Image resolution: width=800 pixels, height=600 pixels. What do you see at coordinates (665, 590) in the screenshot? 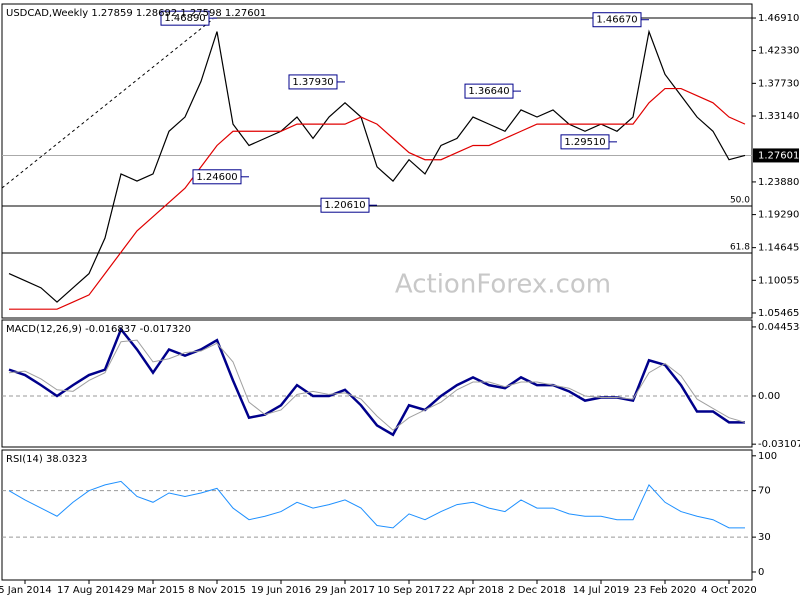
I see `x-tick-label: 23 Feb 2020` at bounding box center [665, 590].